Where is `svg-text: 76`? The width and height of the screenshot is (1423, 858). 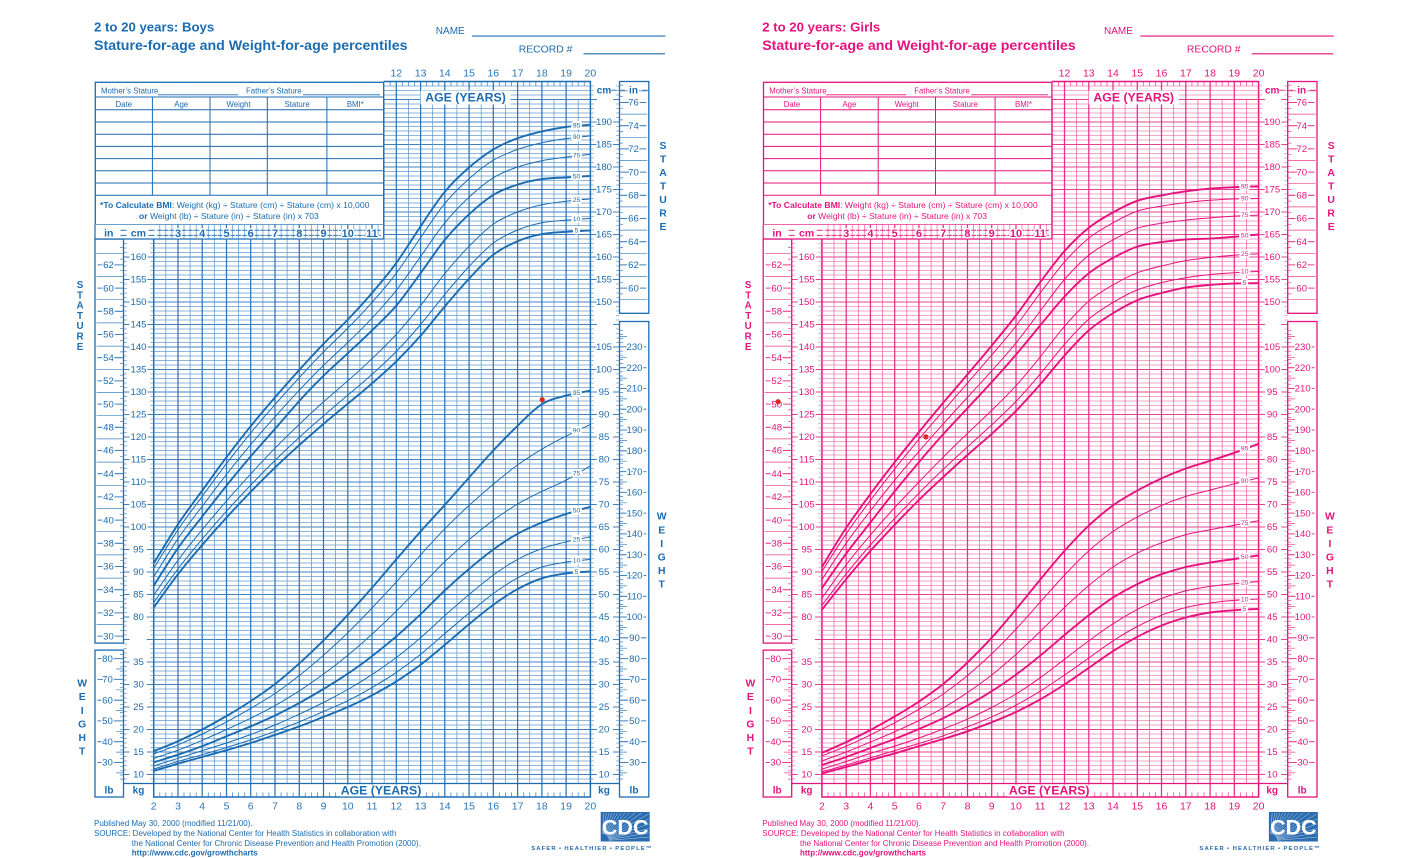
svg-text: 76 is located at coordinates (633, 103).